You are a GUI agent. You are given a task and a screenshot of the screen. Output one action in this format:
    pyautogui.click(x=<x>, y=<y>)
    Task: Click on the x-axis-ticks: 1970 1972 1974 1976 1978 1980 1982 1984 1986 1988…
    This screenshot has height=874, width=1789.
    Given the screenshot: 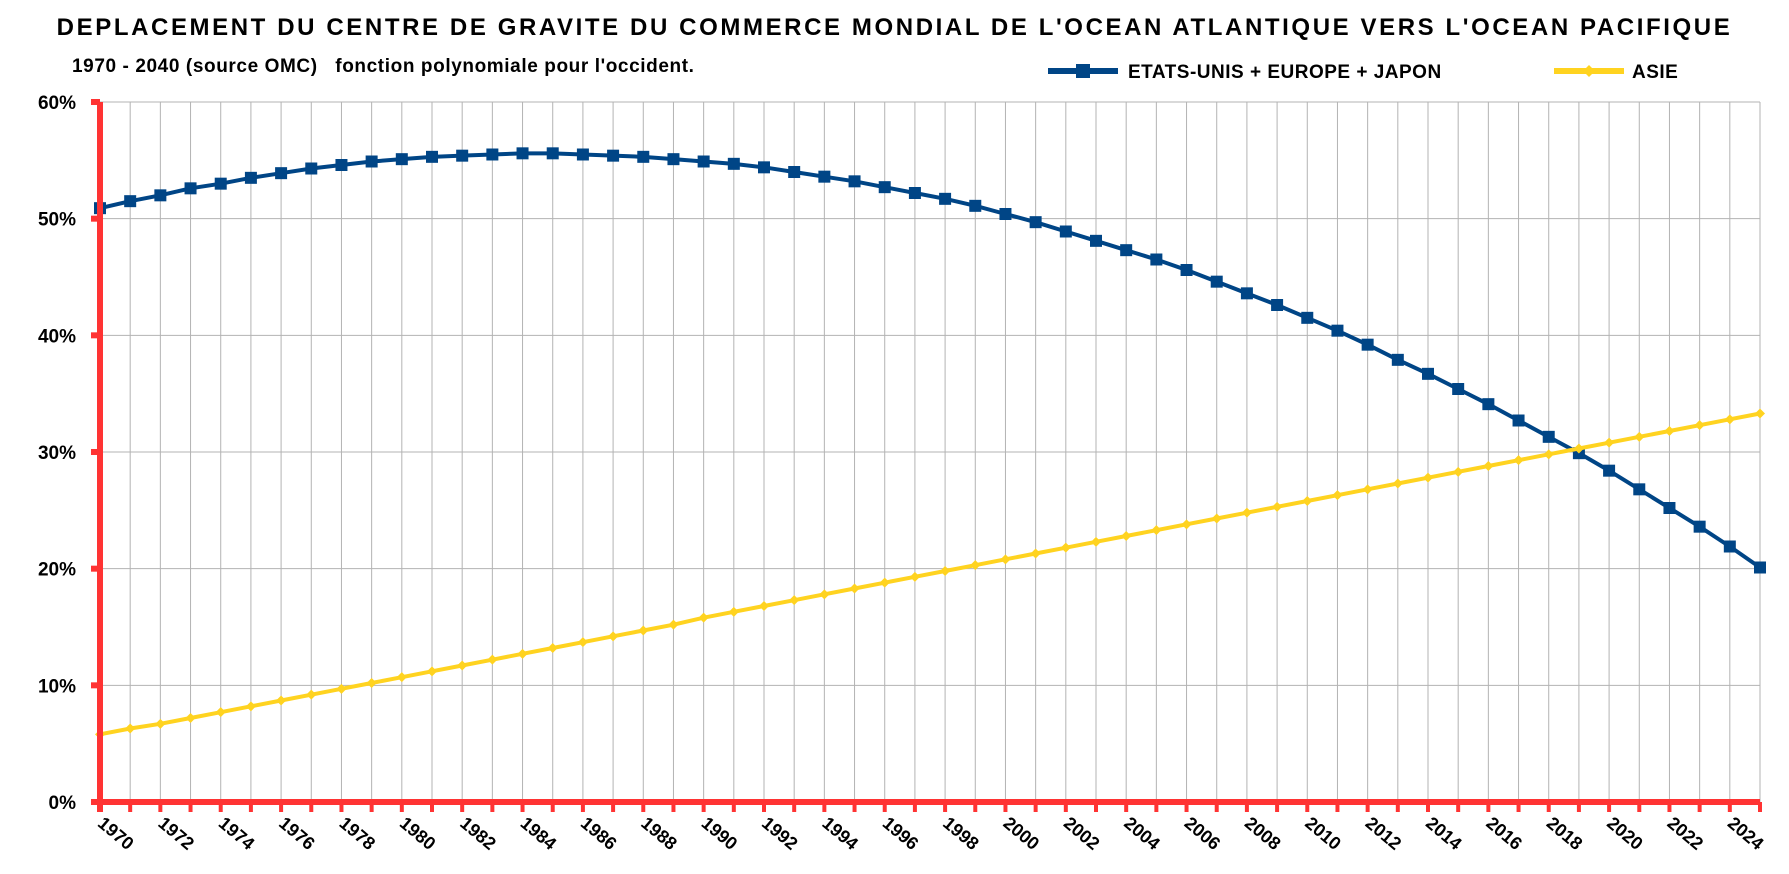 What is the action you would take?
    pyautogui.click(x=930, y=833)
    